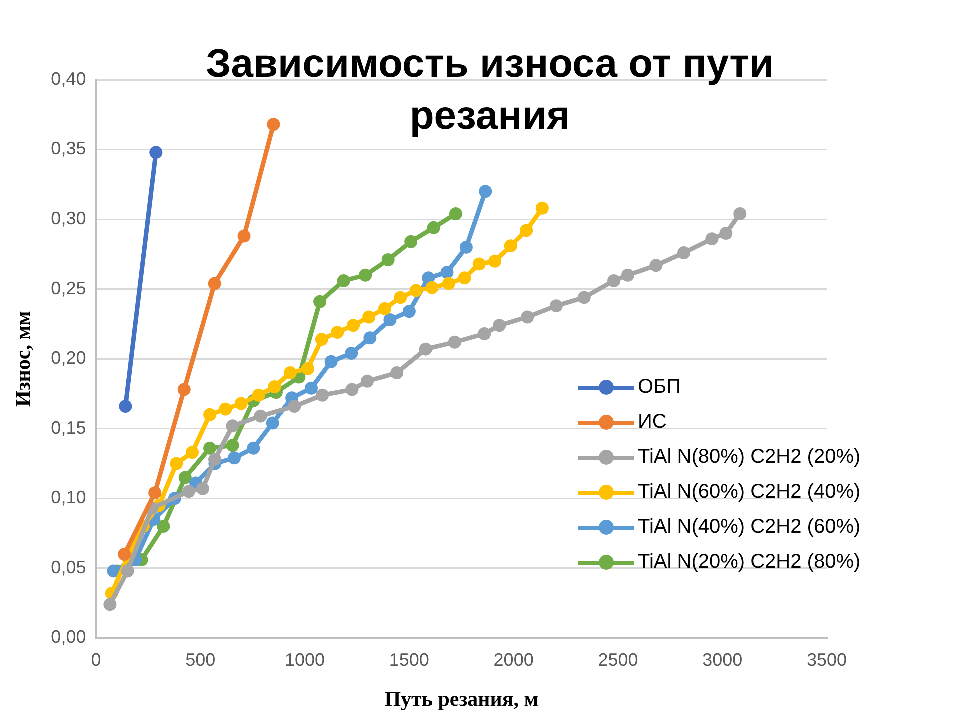  What do you see at coordinates (749, 492) in the screenshot?
I see `legend-label: TiAl N(60%) C2H2 (40%)` at bounding box center [749, 492].